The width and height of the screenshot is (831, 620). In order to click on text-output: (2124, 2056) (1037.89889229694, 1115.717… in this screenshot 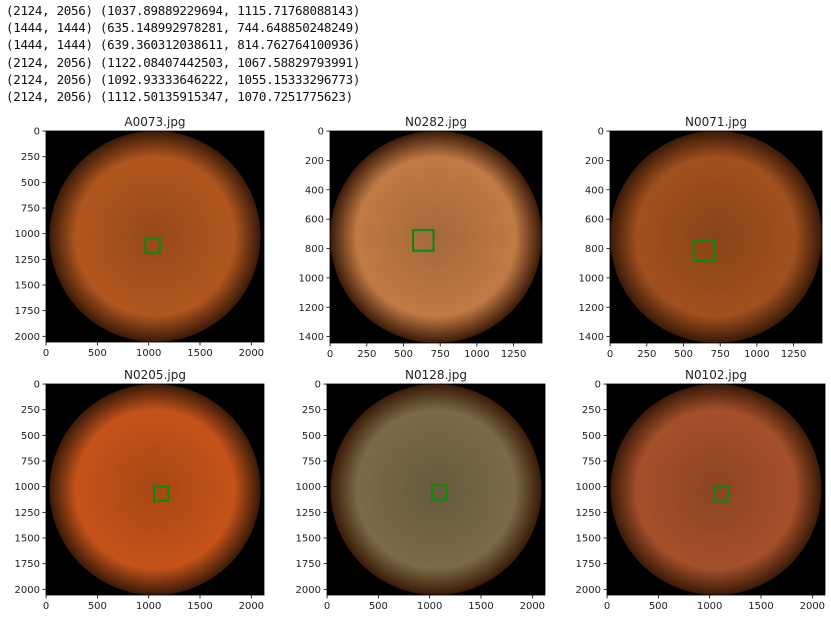, I will do `click(183, 53)`.